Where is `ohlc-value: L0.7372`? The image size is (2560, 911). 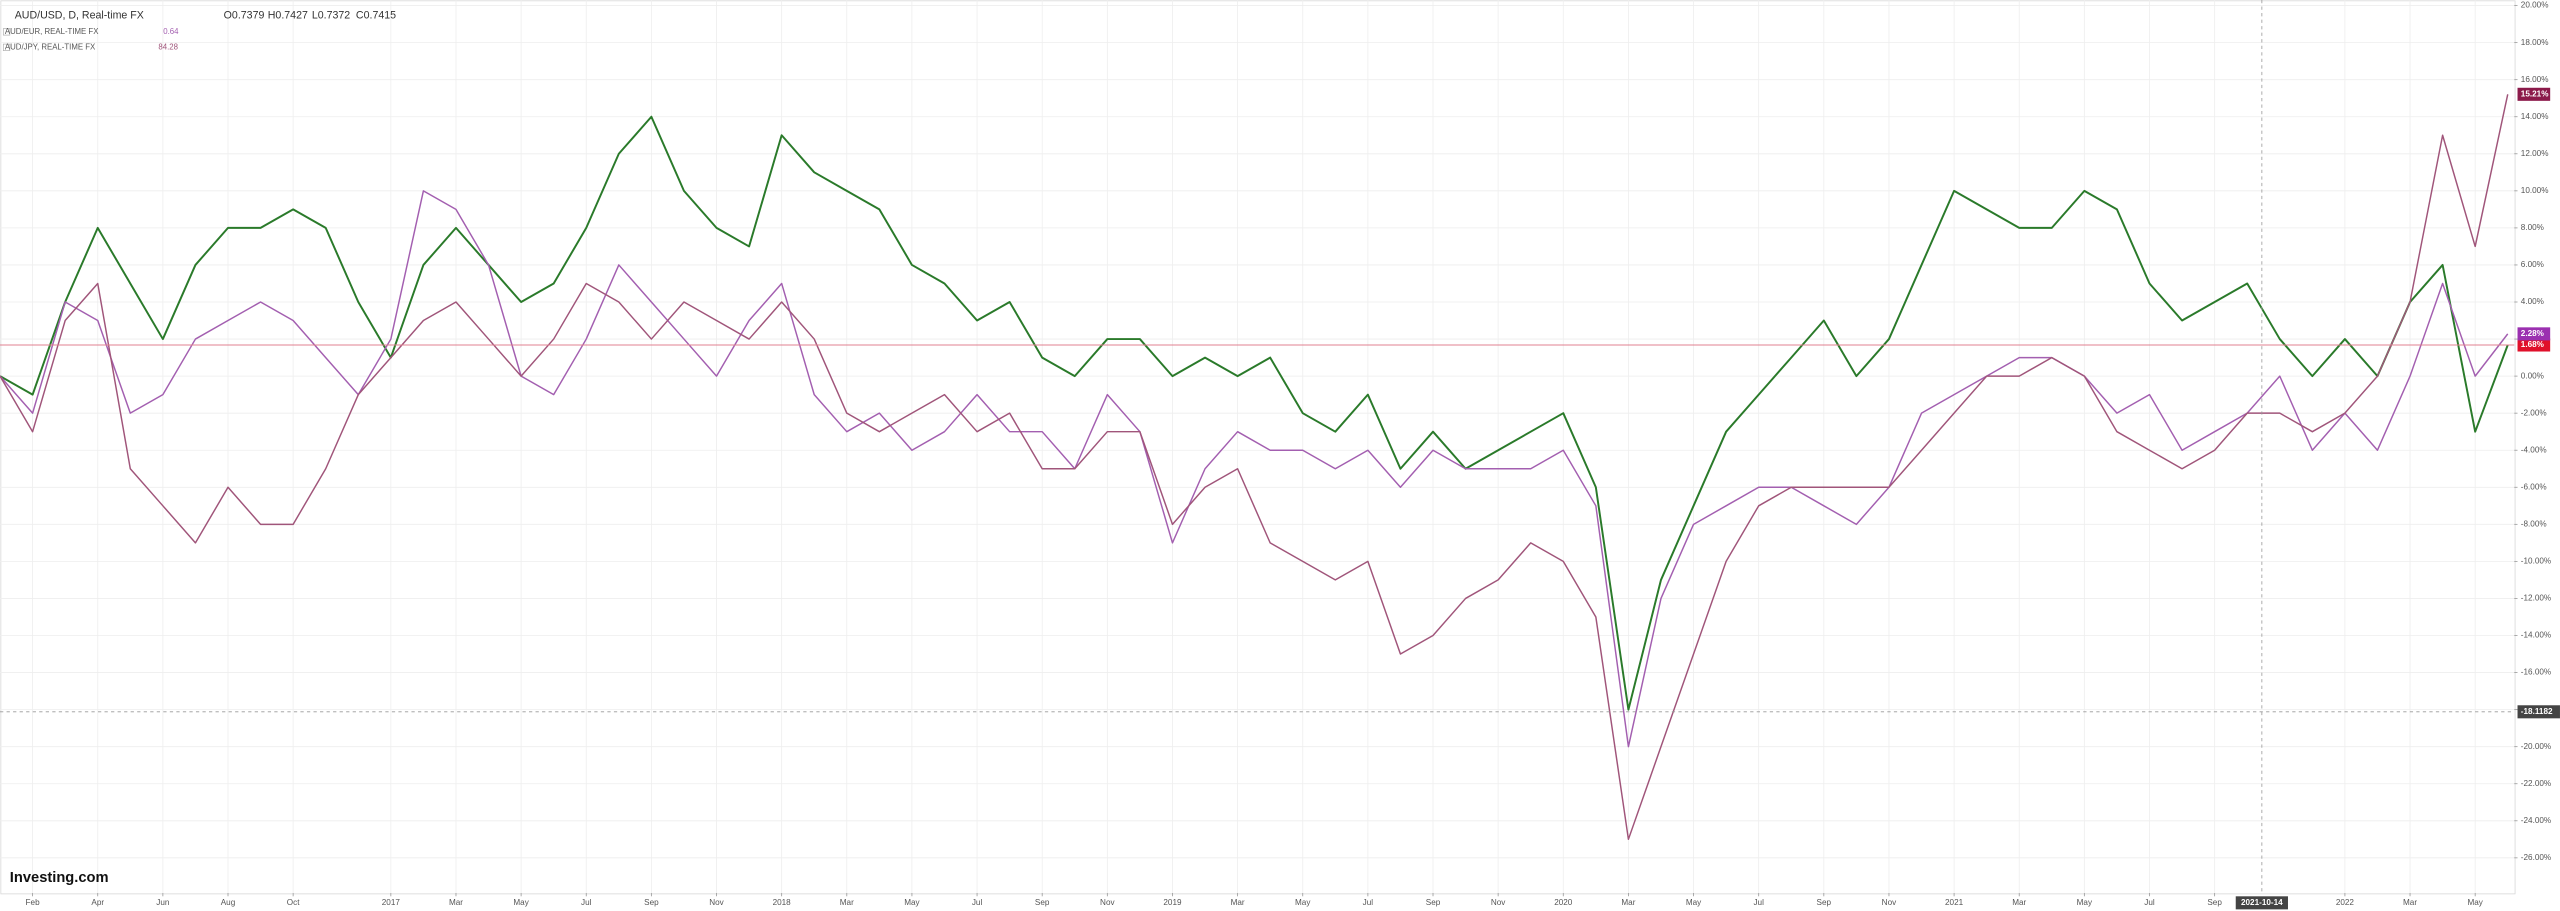 ohlc-value: L0.7372 is located at coordinates (331, 15).